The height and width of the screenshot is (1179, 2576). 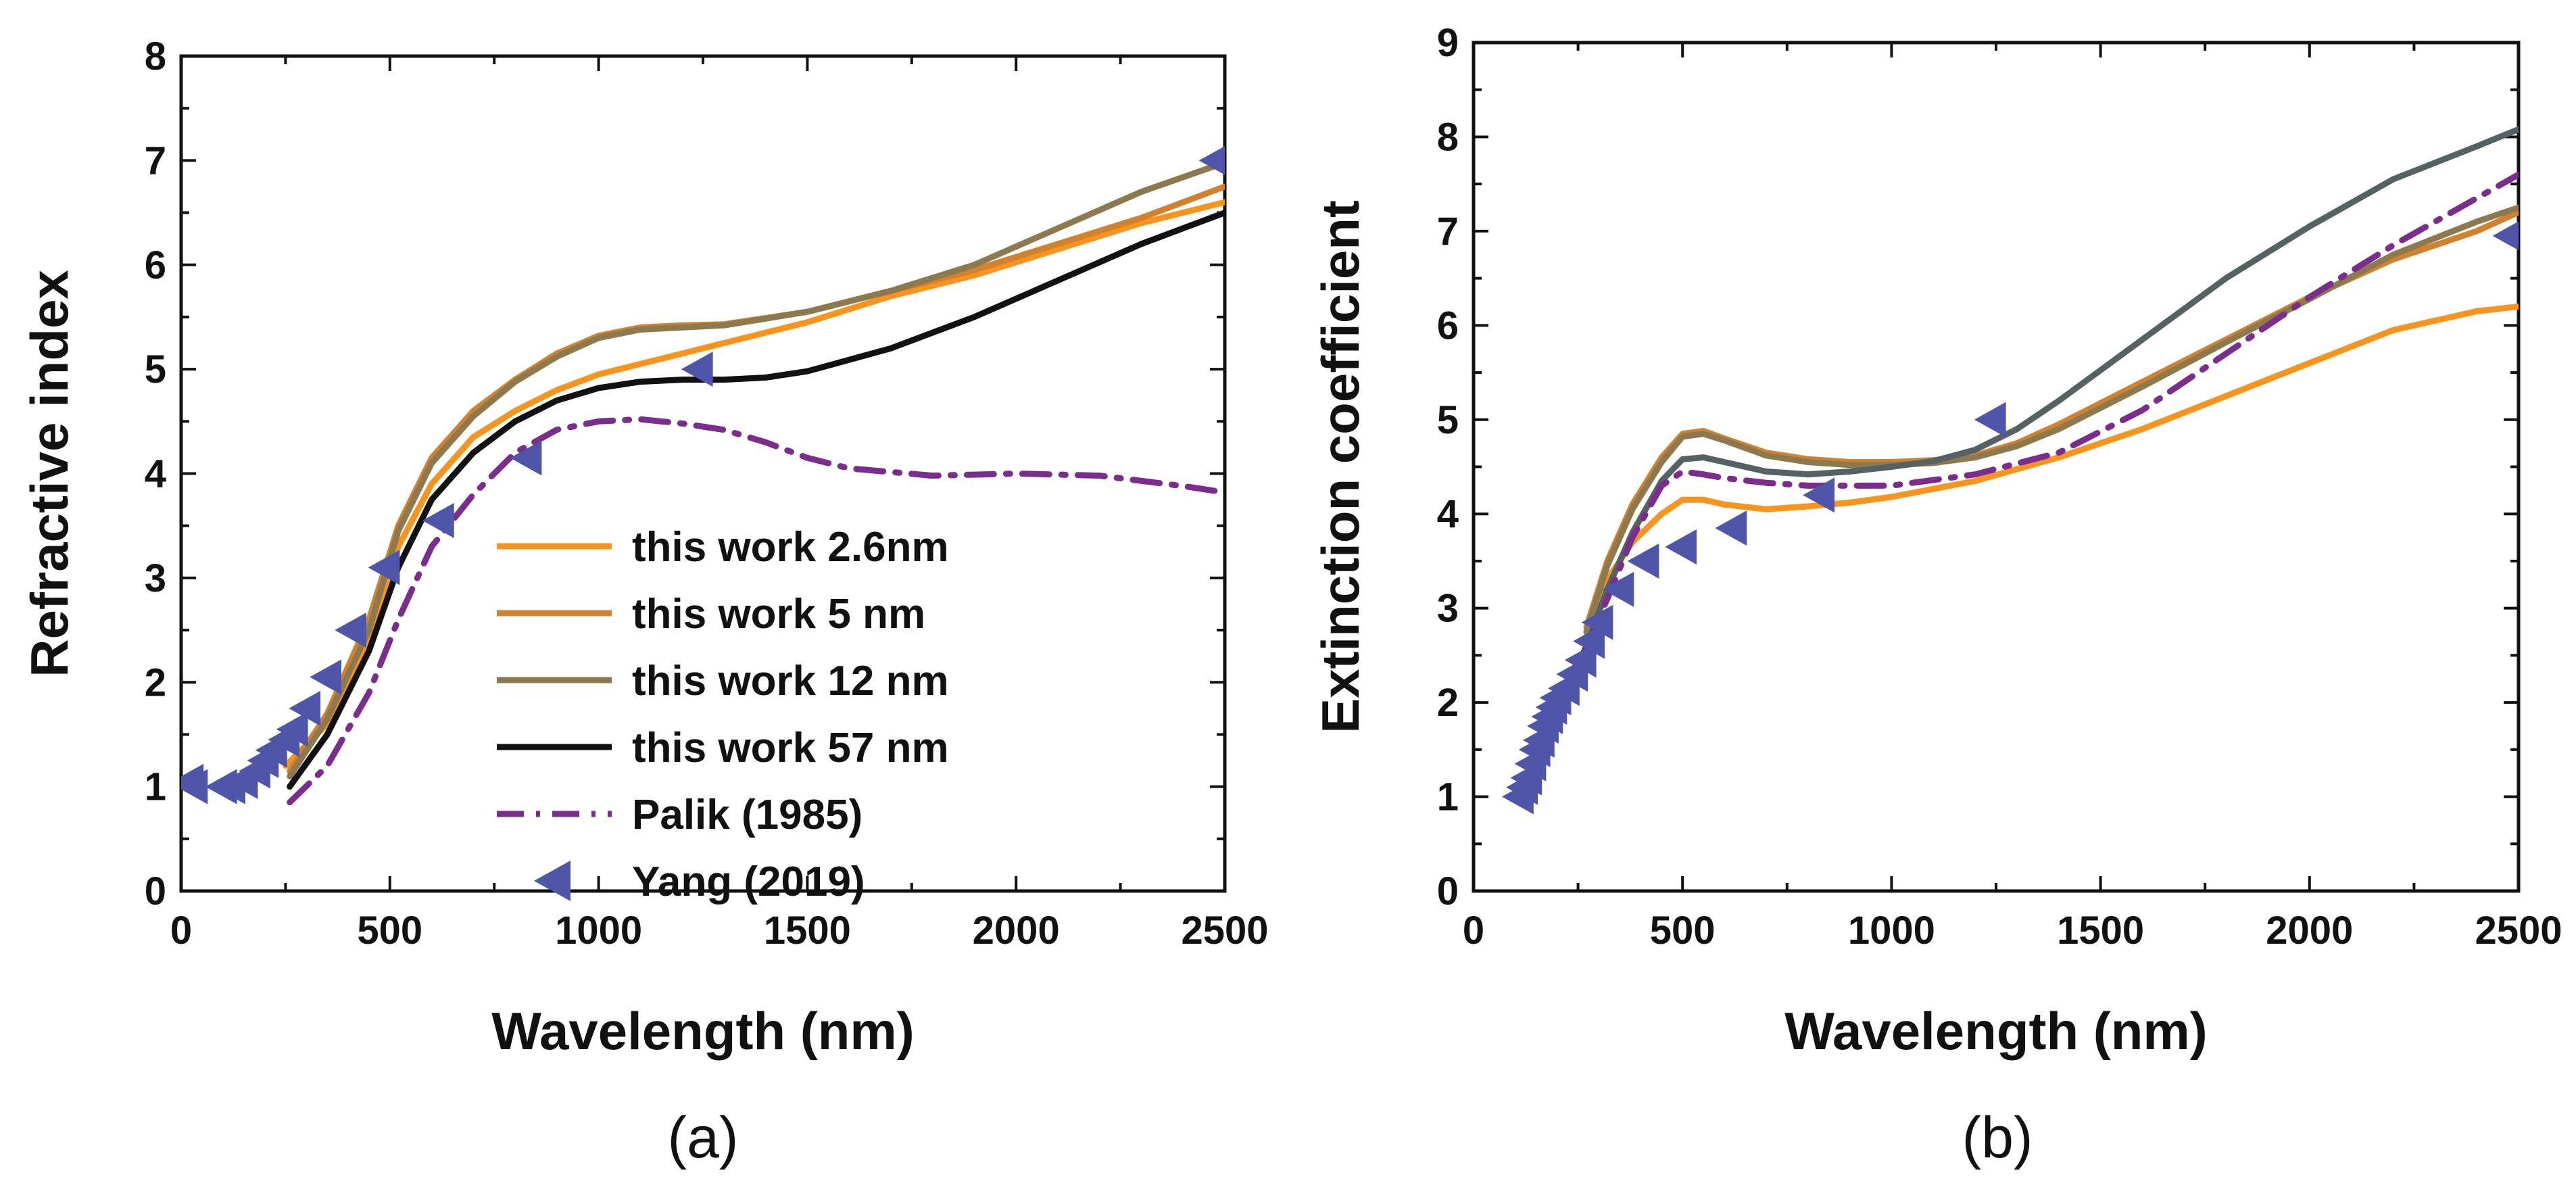 What do you see at coordinates (552, 881) in the screenshot?
I see `legend-swatch` at bounding box center [552, 881].